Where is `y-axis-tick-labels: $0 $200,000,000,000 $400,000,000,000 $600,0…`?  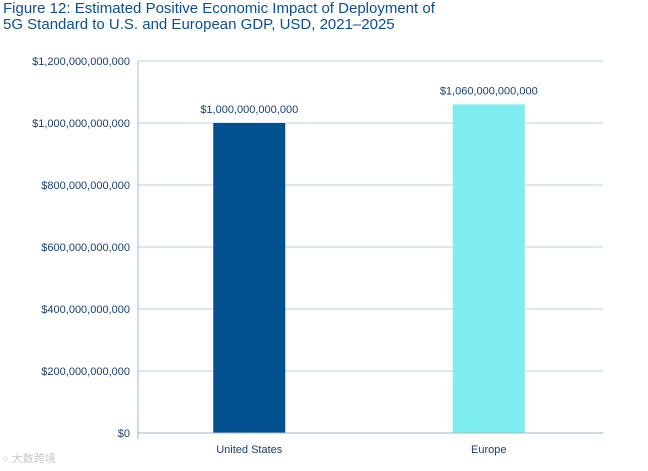
y-axis-tick-labels: $0 $200,000,000,000 $400,000,000,000 $600,0… is located at coordinates (81, 248).